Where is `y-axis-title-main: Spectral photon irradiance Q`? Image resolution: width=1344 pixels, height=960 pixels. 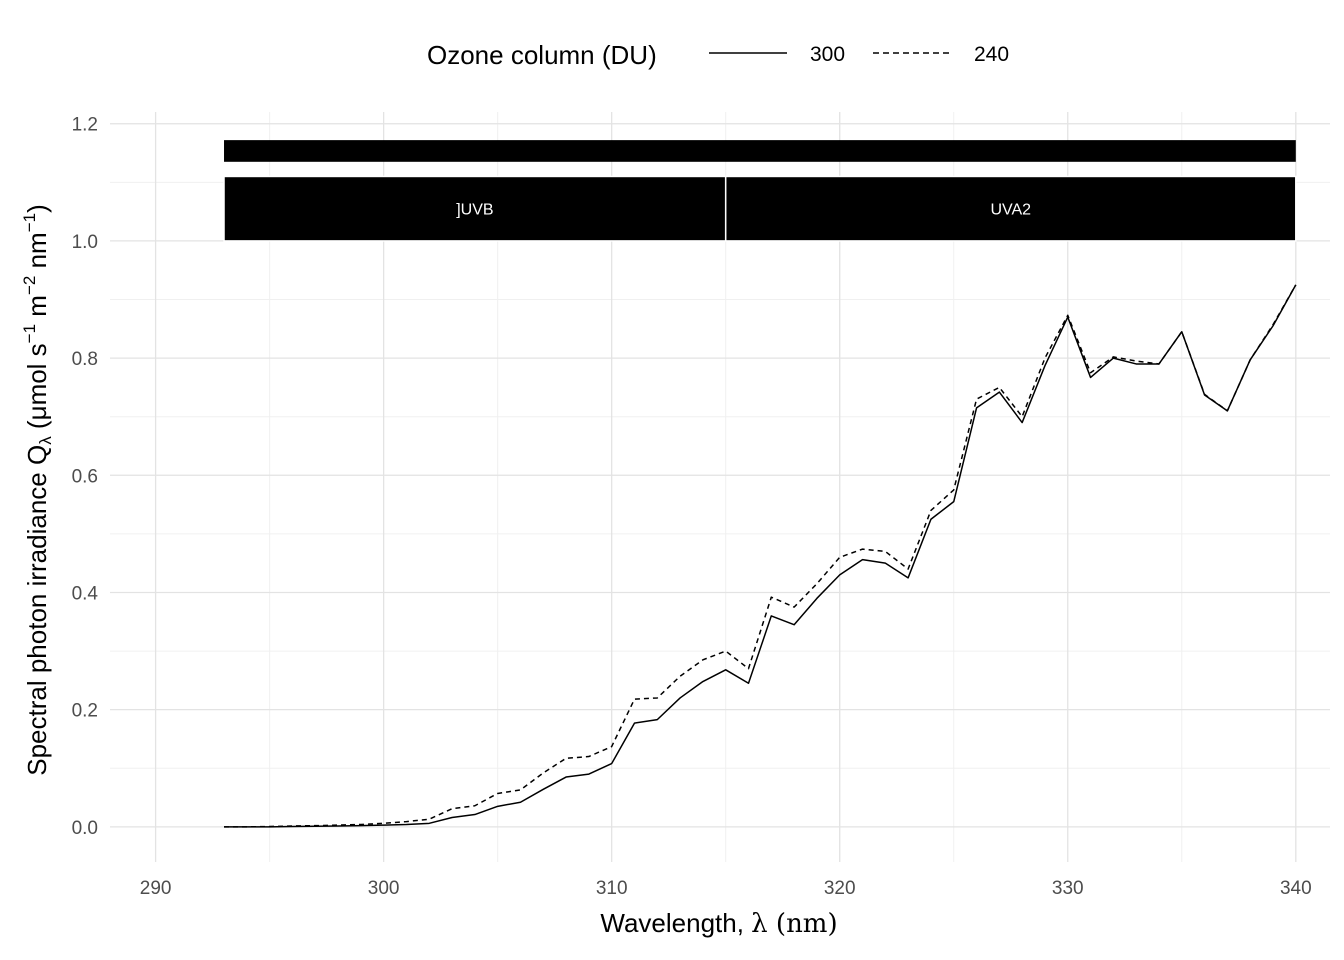
y-axis-title-main: Spectral photon irradiance Q is located at coordinates (37, 610).